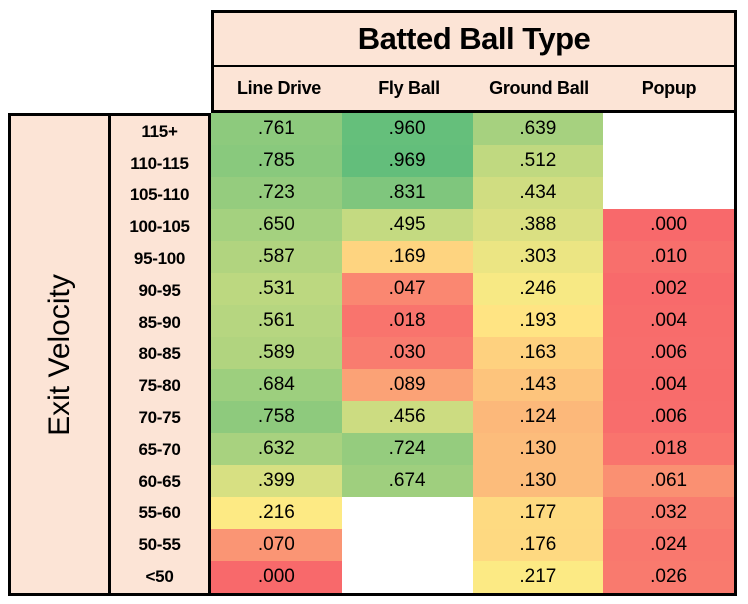 This screenshot has width=748, height=604. I want to click on heatmap-cell: .217, so click(538, 577).